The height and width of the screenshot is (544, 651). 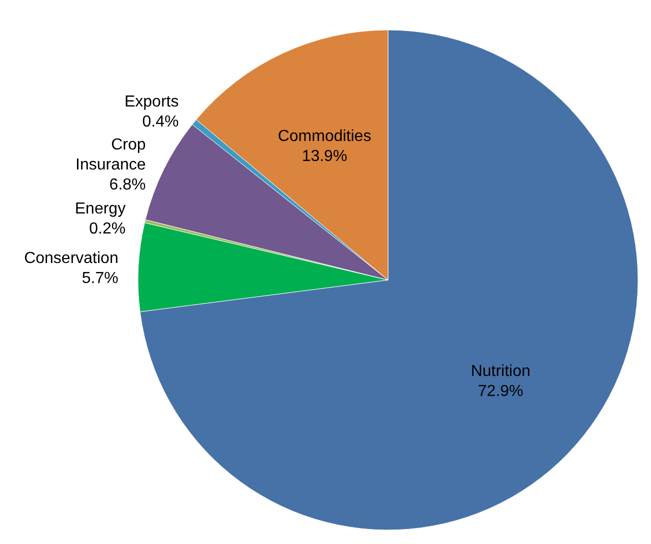 I want to click on slice-label: Energy, so click(x=100, y=209).